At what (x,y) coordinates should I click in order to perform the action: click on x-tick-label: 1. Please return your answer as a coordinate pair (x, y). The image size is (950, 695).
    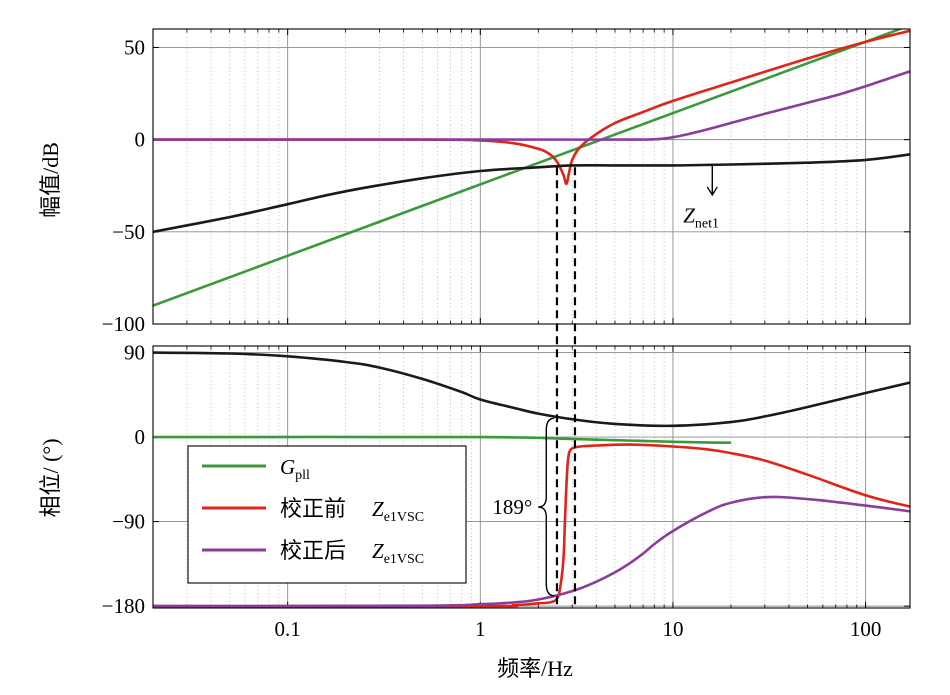
    Looking at the image, I should click on (480, 629).